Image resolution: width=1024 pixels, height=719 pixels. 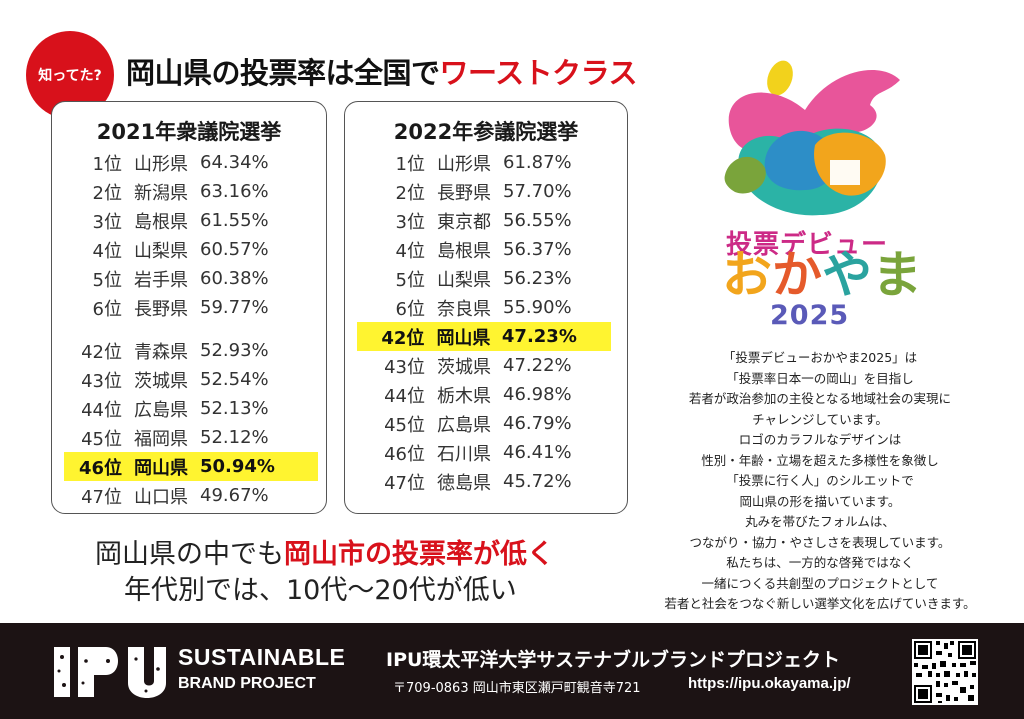 I want to click on description-line: 「投票に行く人」のシルエットで, so click(x=820, y=480).